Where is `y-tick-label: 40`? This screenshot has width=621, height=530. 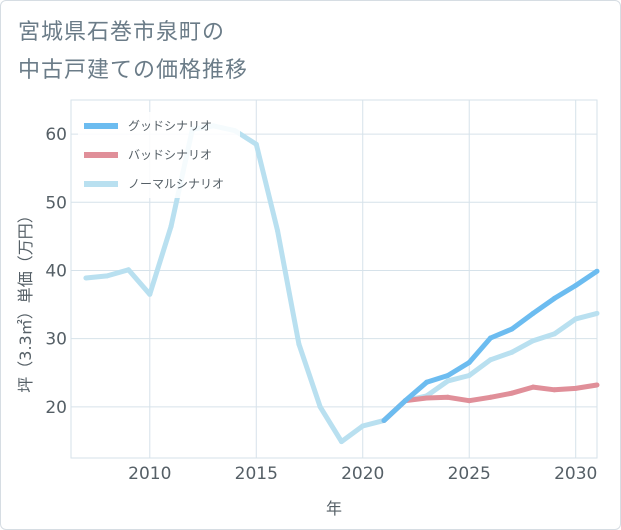 y-tick-label: 40 is located at coordinates (56, 271).